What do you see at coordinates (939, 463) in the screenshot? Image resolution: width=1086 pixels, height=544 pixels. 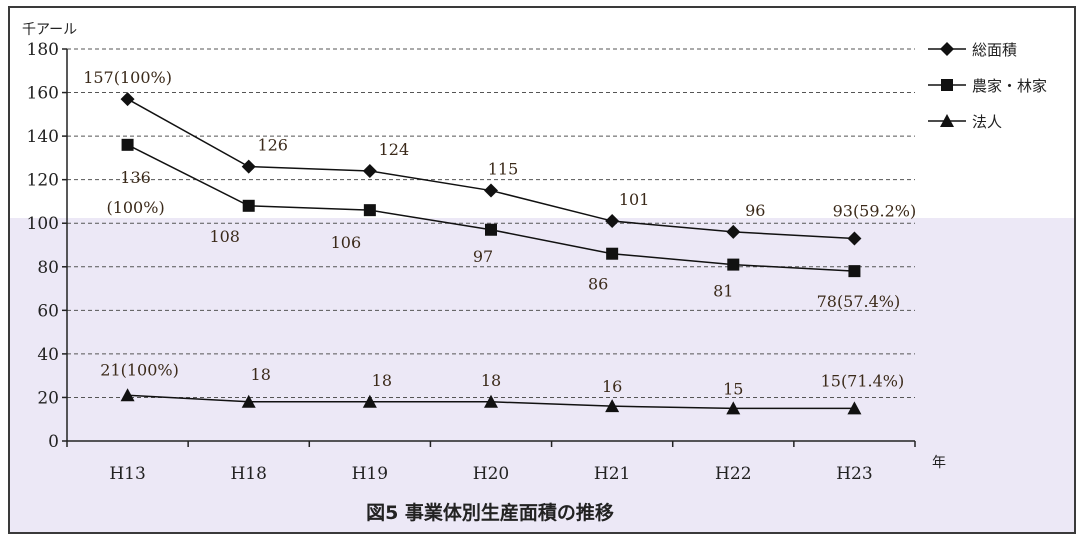 I see `x-axis-label: 年` at bounding box center [939, 463].